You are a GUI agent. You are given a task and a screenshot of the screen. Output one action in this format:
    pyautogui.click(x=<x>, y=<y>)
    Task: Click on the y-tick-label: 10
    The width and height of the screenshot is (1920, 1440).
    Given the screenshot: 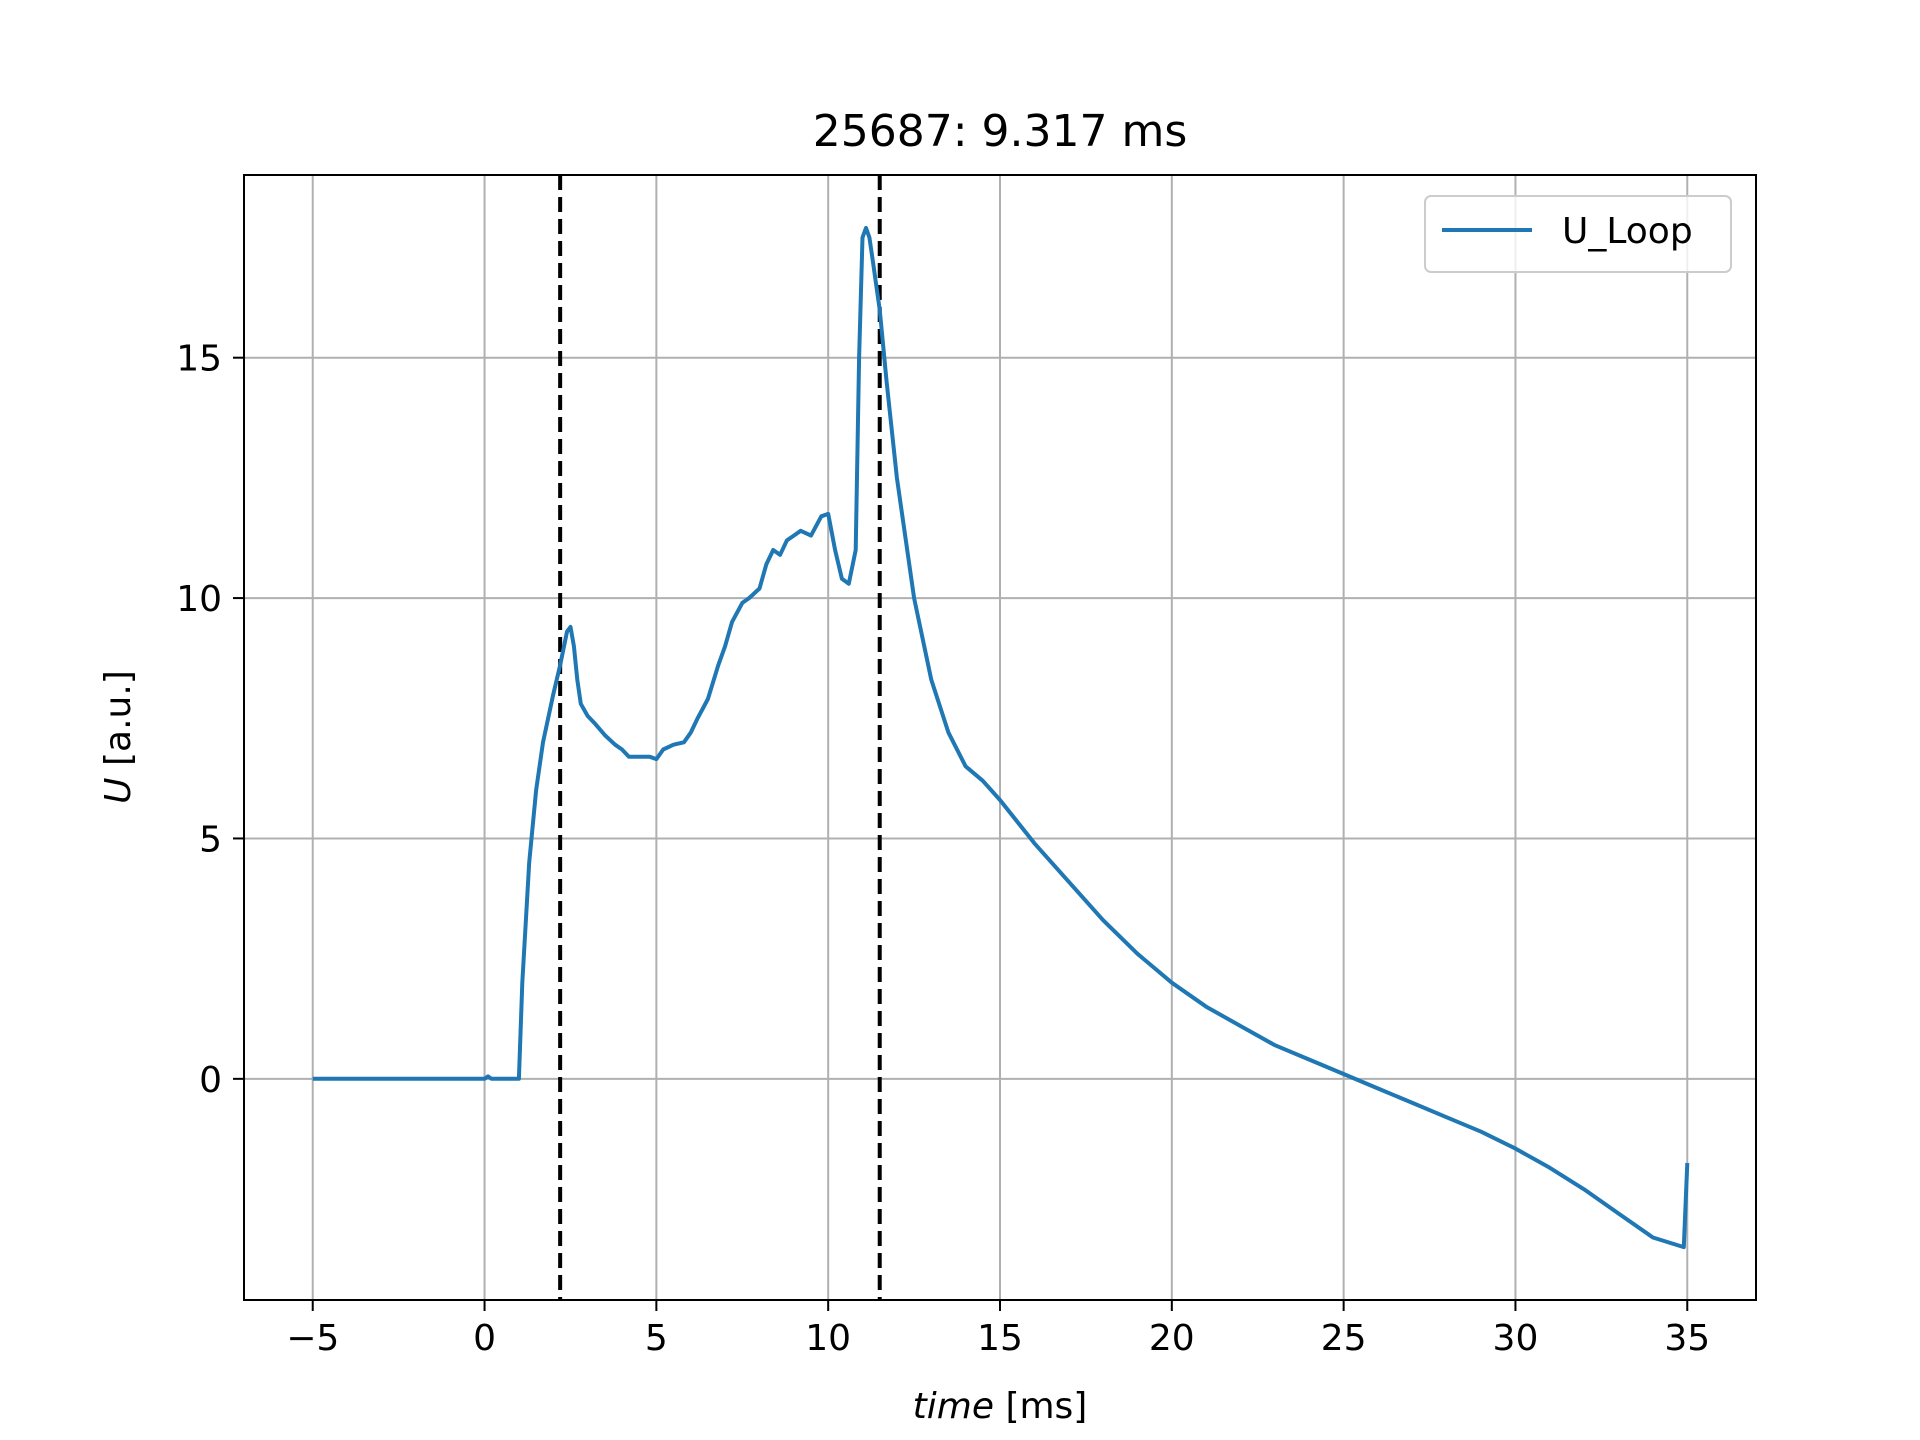 What is the action you would take?
    pyautogui.click(x=199, y=599)
    